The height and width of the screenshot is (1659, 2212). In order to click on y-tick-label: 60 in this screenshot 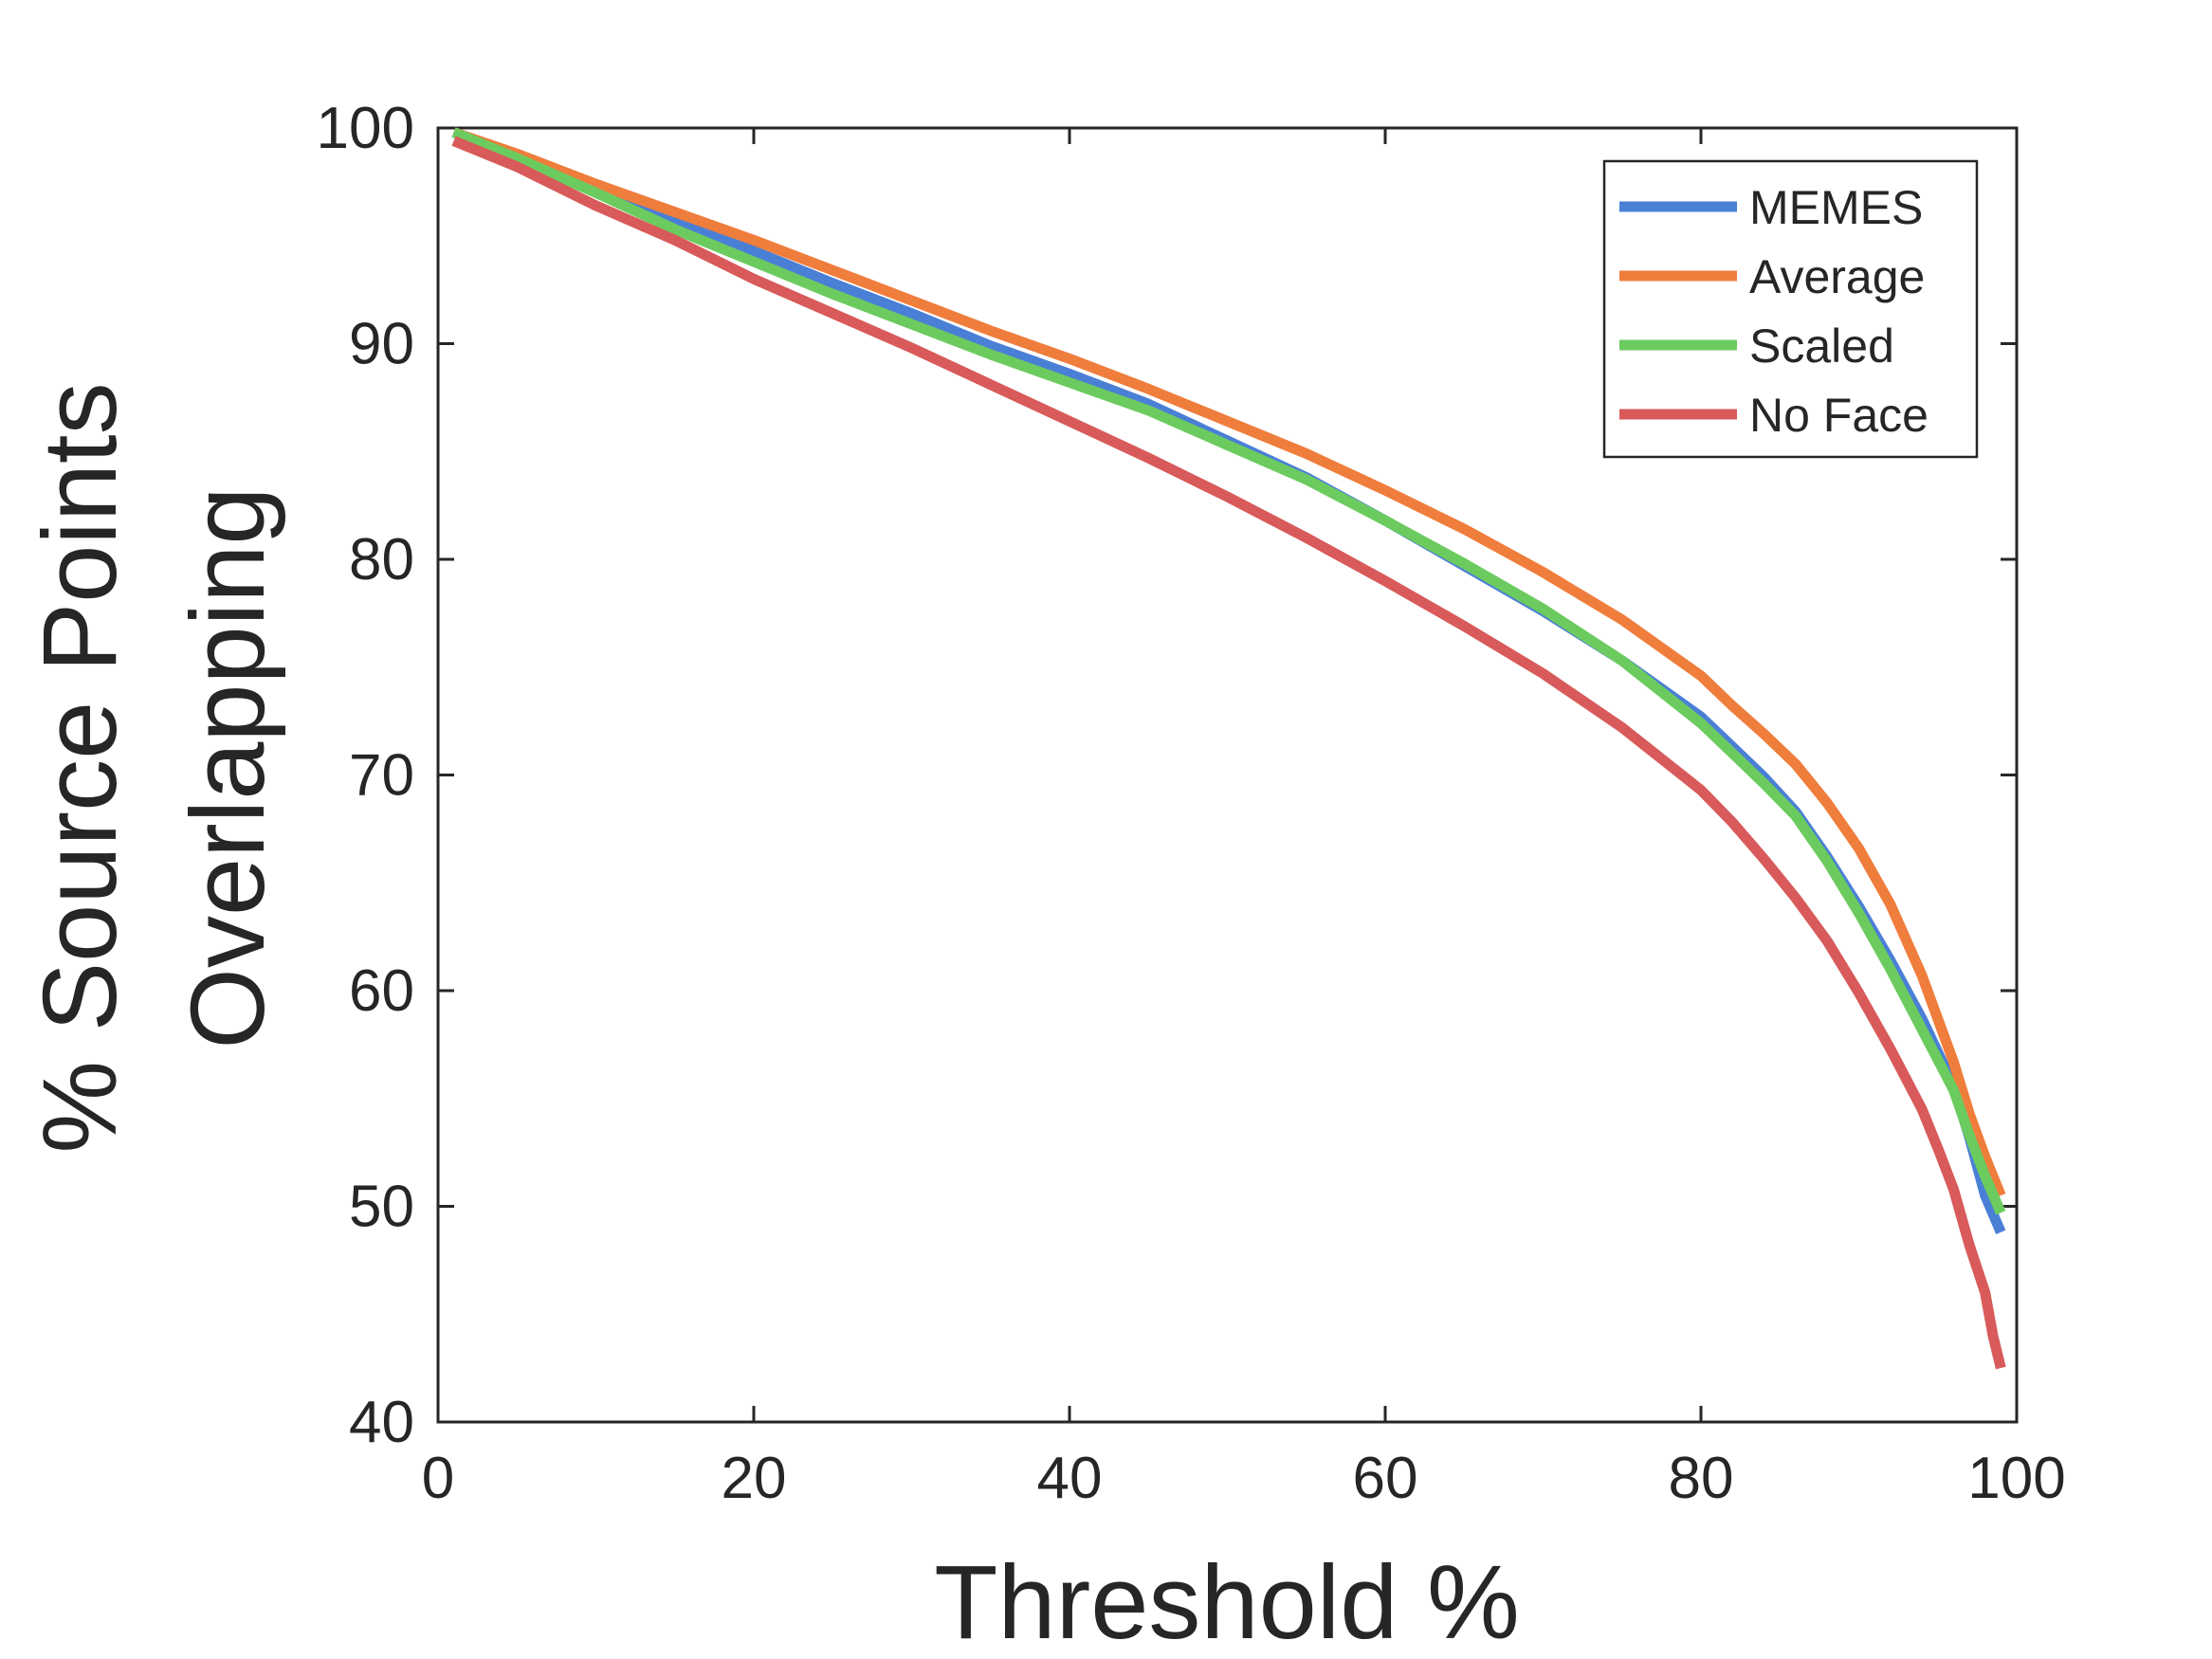, I will do `click(381, 991)`.